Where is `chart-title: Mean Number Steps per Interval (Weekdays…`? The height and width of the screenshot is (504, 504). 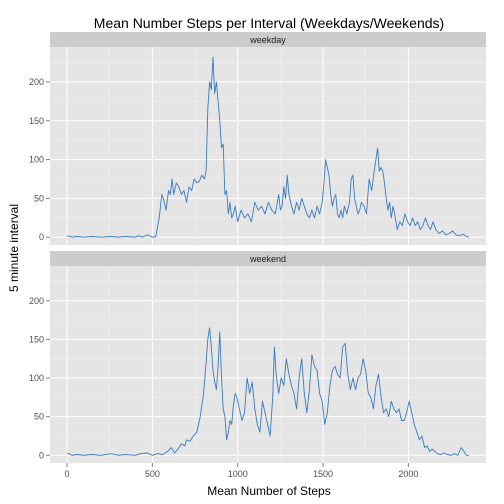
chart-title: Mean Number Steps per Interval (Weekdays… is located at coordinates (269, 23).